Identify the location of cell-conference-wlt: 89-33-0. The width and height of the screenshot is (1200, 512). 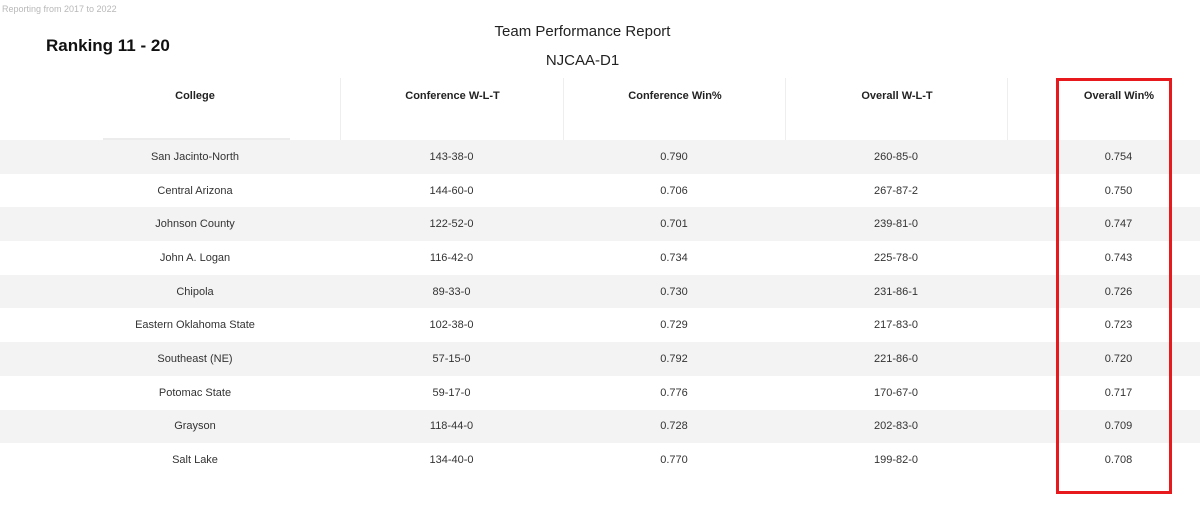
(451, 291).